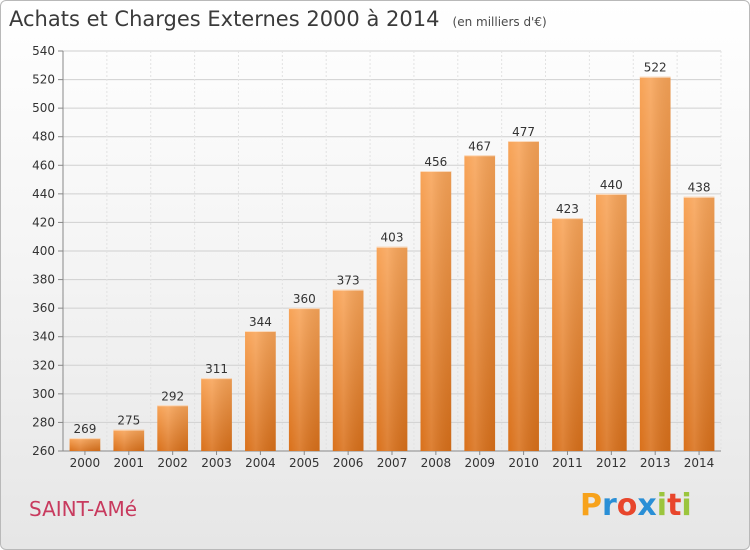  What do you see at coordinates (611, 322) in the screenshot?
I see `bar-shine-2012` at bounding box center [611, 322].